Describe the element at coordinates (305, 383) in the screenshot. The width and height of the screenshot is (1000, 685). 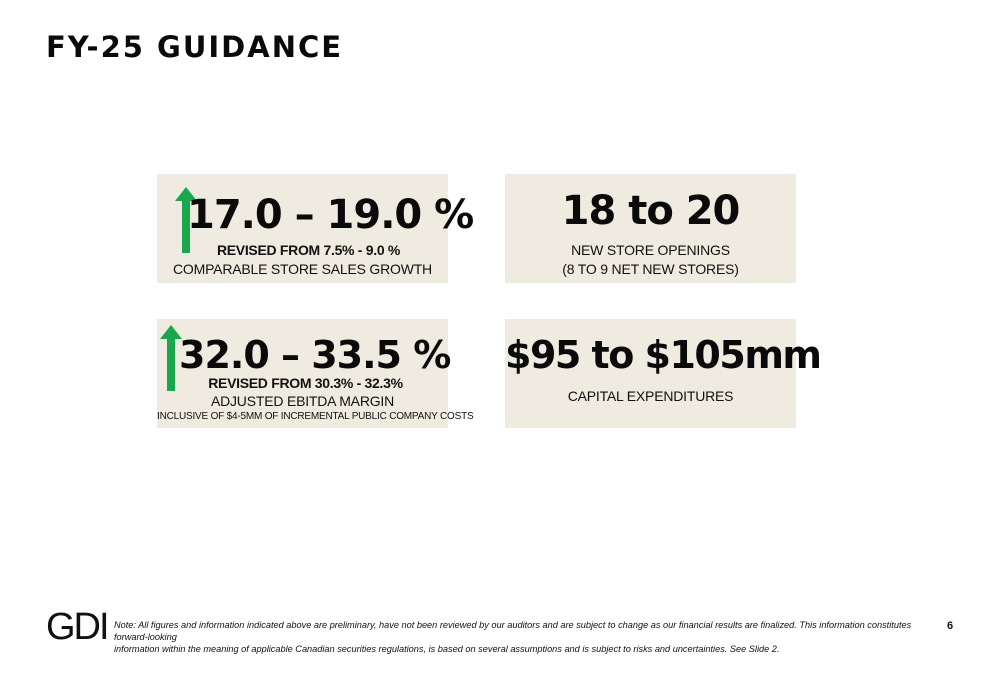
I see `ebitda-margin-revised: REVISED FROM 30.3% - 32.3%` at that location.